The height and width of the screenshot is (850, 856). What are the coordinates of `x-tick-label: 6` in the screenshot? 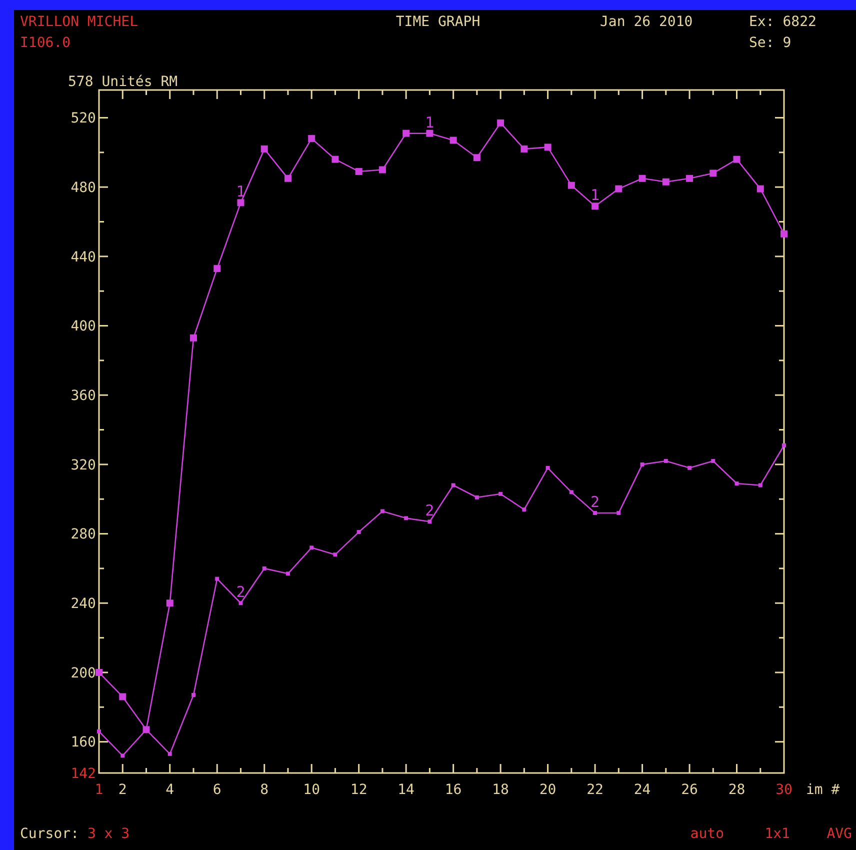 It's located at (217, 790).